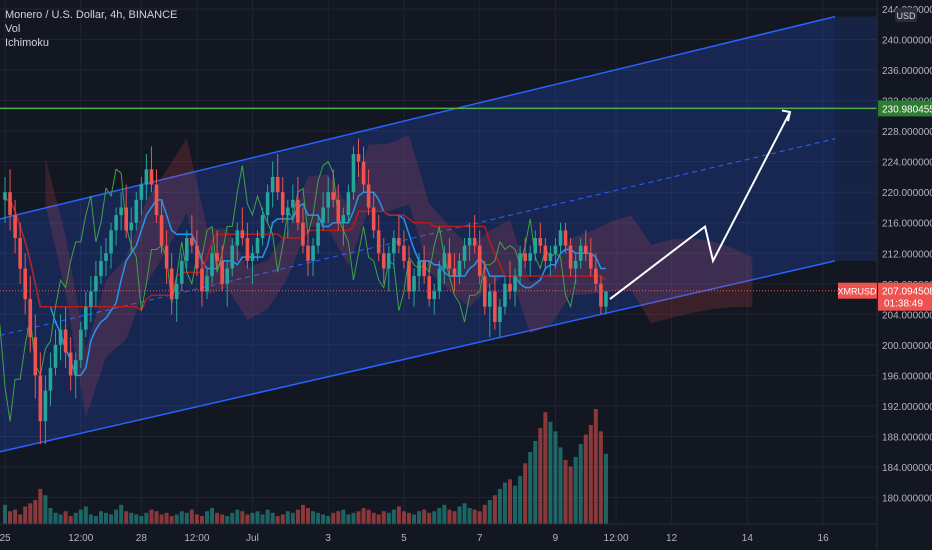 Image resolution: width=932 pixels, height=550 pixels. What do you see at coordinates (905, 296) in the screenshot?
I see `last-price-badge` at bounding box center [905, 296].